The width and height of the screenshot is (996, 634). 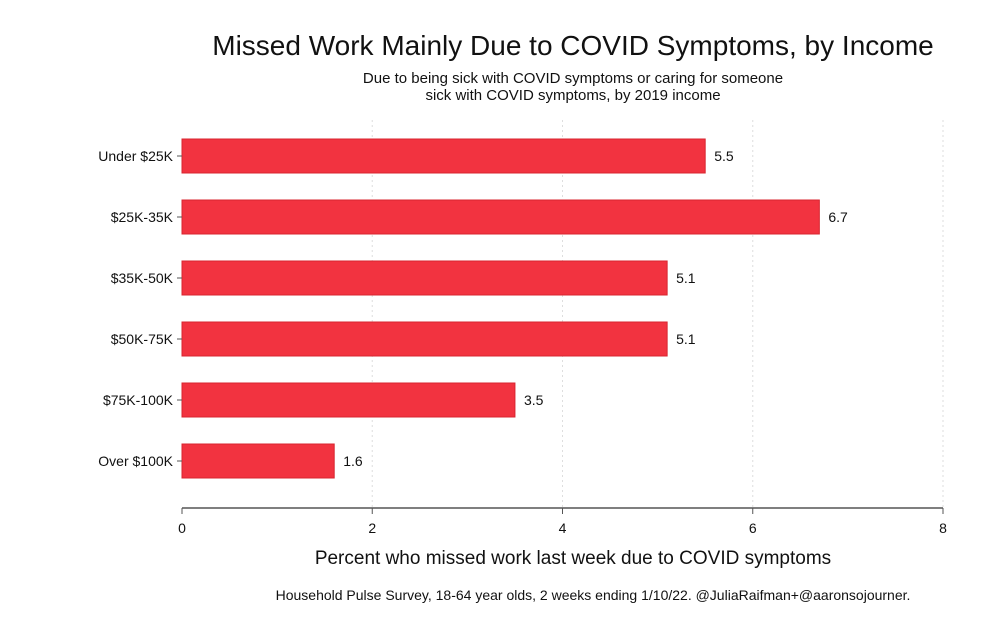 I want to click on x-tick-label-4: 8, so click(x=943, y=528).